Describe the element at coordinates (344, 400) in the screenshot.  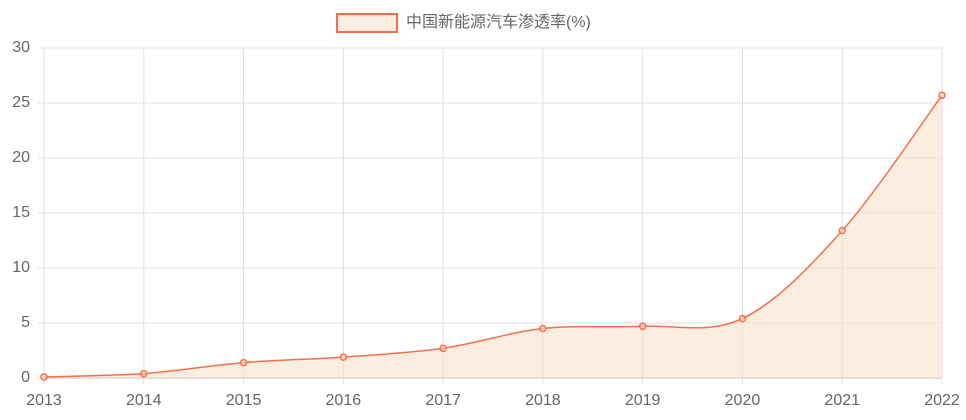
I see `x-tick-label: 2016` at that location.